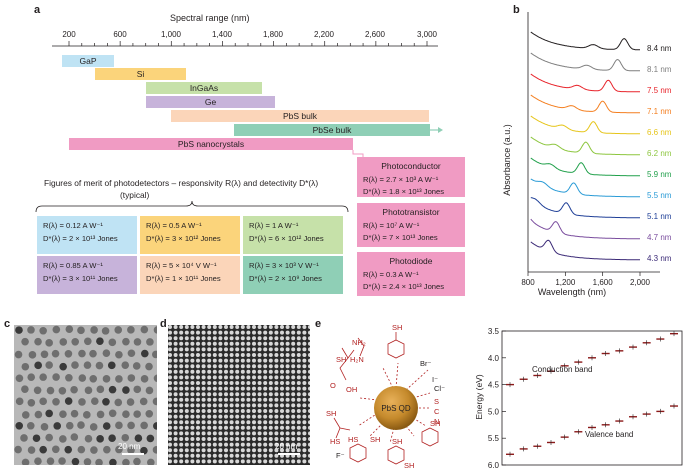  I want to click on e-frame-box, so click(592, 398).